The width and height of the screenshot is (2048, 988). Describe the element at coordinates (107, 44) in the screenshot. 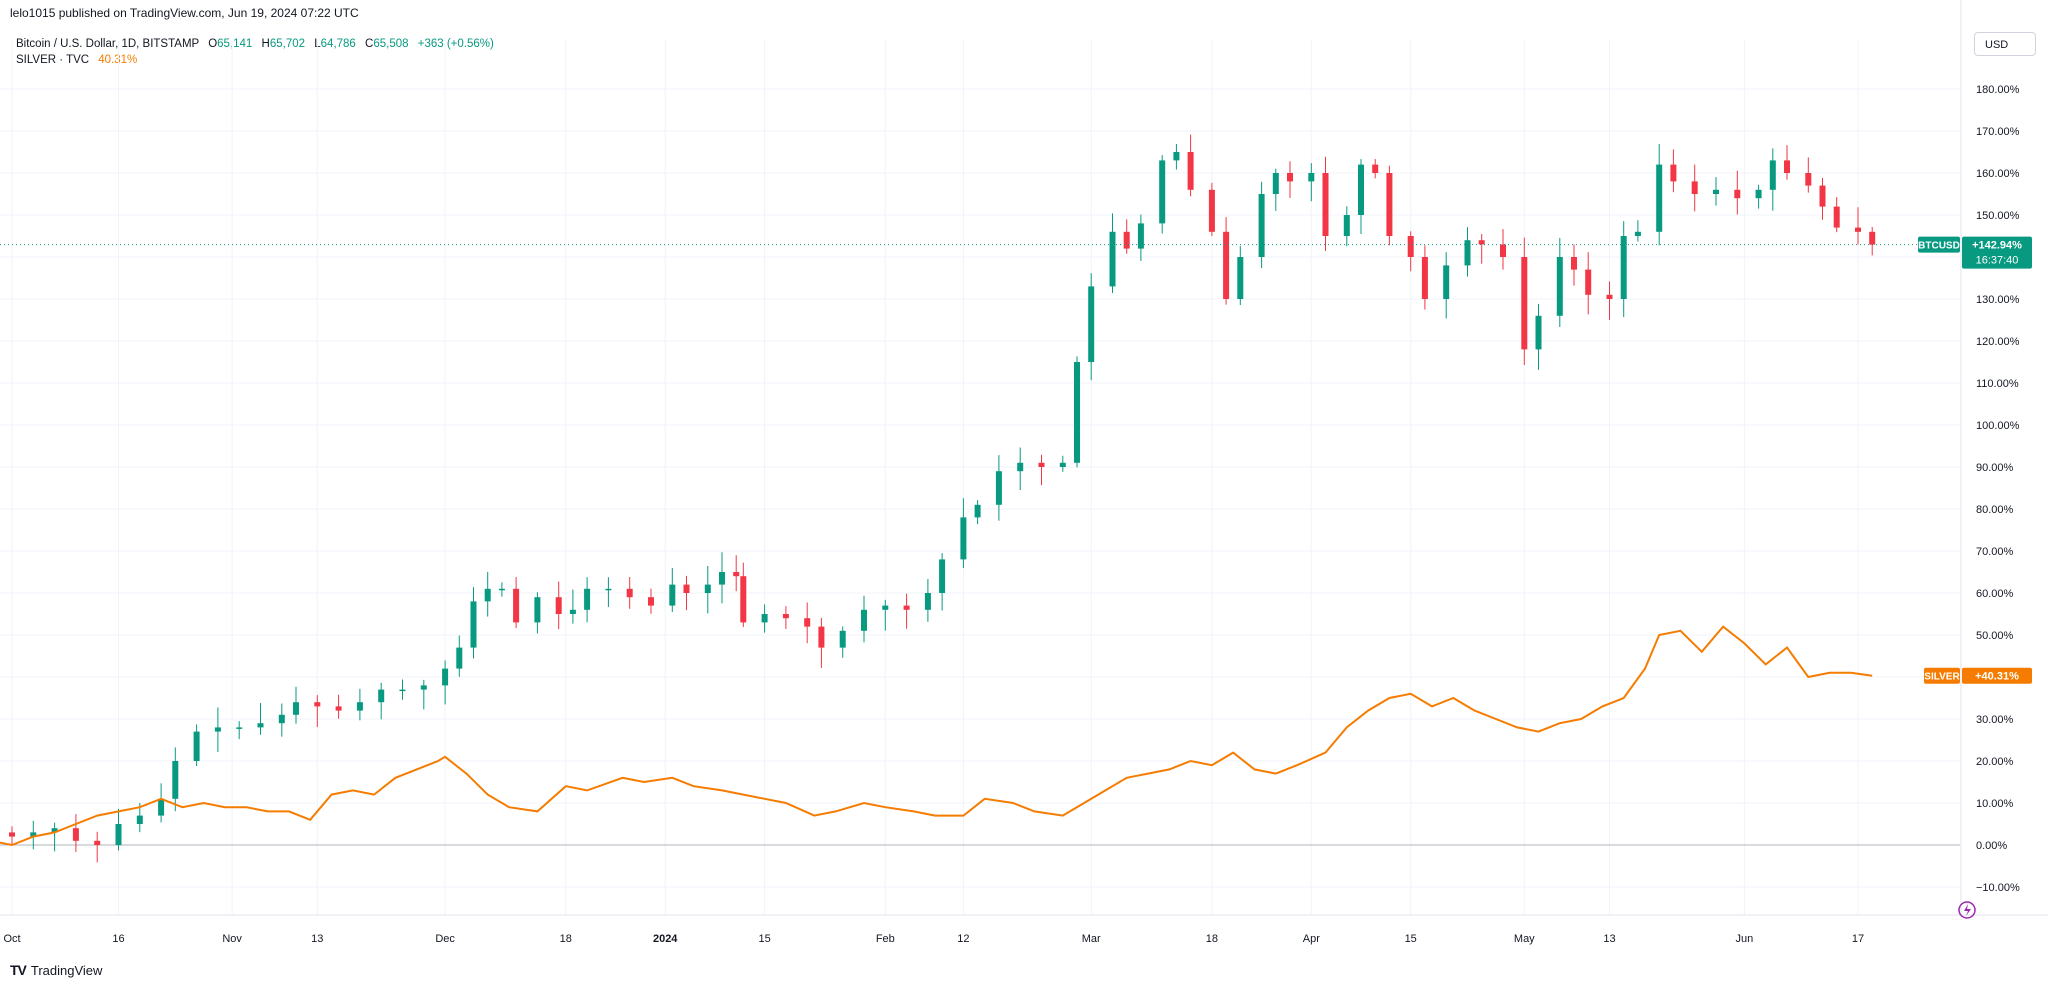

I see `btc-symbol-label: Bitcoin / U.S. Dollar, 1D, BITSTAMP` at that location.